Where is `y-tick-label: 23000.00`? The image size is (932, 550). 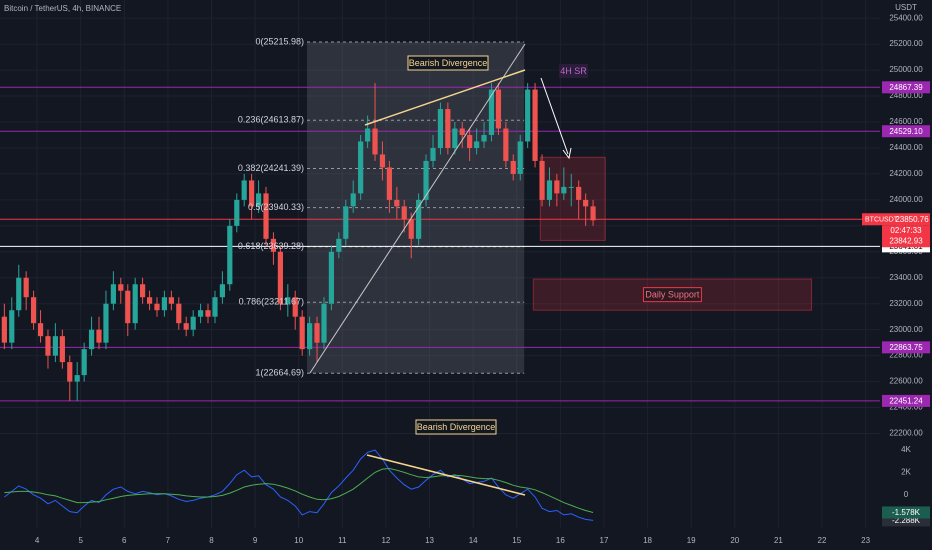
y-tick-label: 23000.00 is located at coordinates (906, 329).